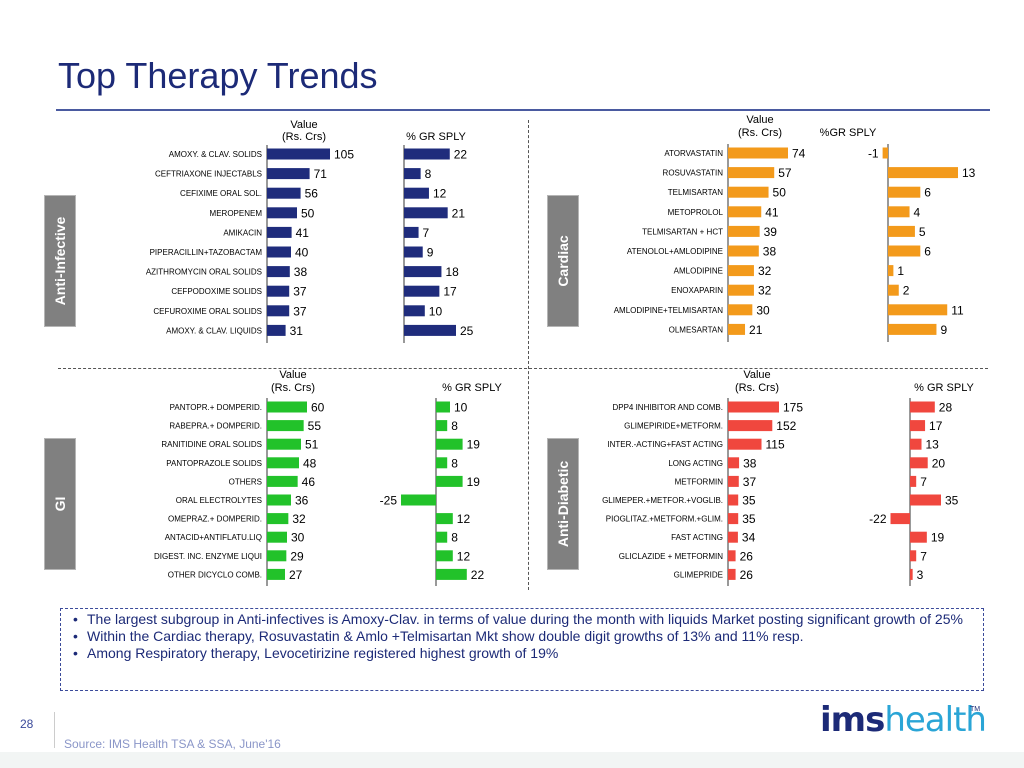 This screenshot has height=768, width=1024. What do you see at coordinates (563, 261) in the screenshot?
I see `therapy-tag-cardiac: Cardiac` at bounding box center [563, 261].